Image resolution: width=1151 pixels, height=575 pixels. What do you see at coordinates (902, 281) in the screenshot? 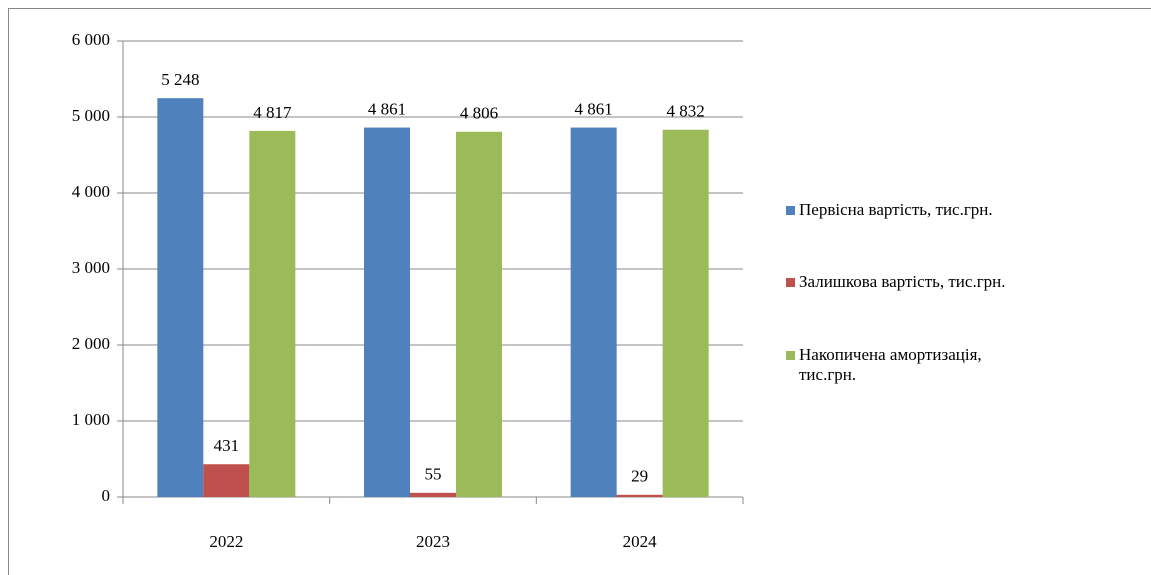
I see `legend-label: Залишкова вартість, тис.грн.` at bounding box center [902, 281].